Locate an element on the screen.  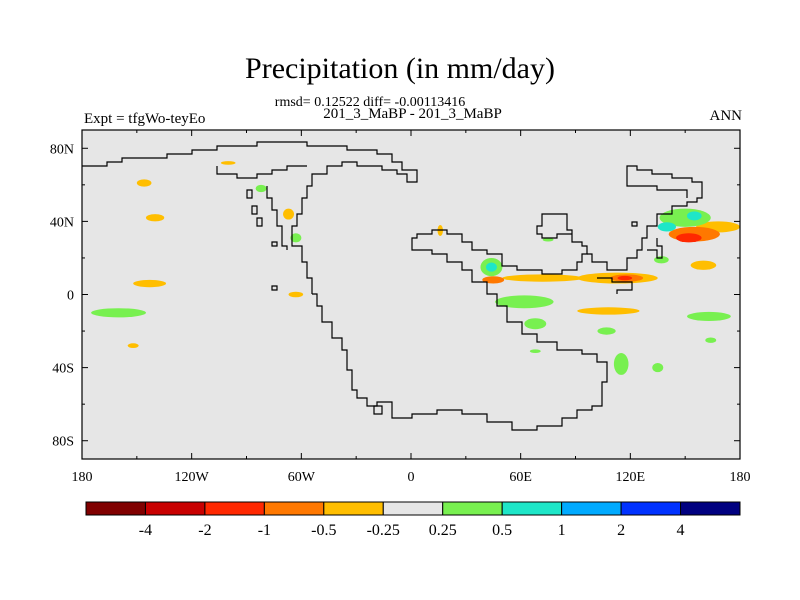
colorbar-label-1: -2 is located at coordinates (204, 530).